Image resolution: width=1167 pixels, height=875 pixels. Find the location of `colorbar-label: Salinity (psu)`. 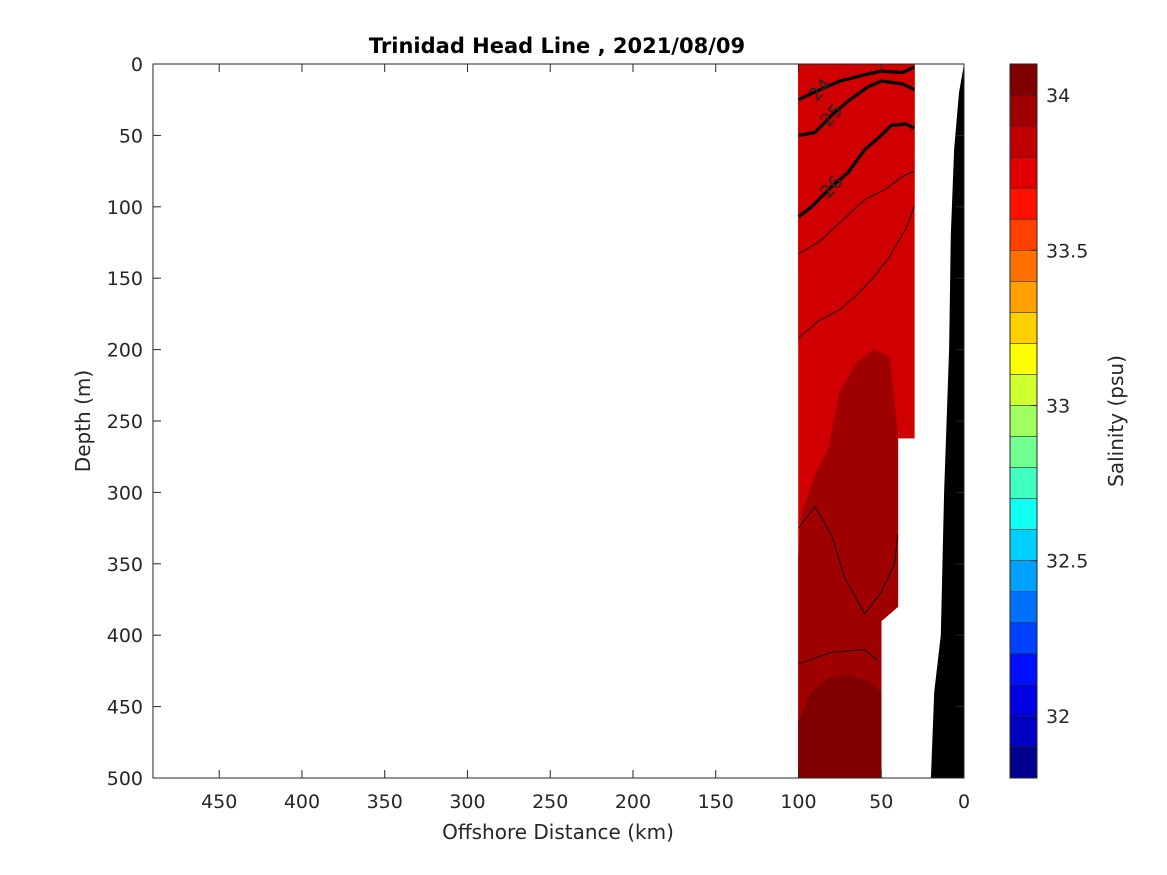

colorbar-label: Salinity (psu) is located at coordinates (1116, 421).